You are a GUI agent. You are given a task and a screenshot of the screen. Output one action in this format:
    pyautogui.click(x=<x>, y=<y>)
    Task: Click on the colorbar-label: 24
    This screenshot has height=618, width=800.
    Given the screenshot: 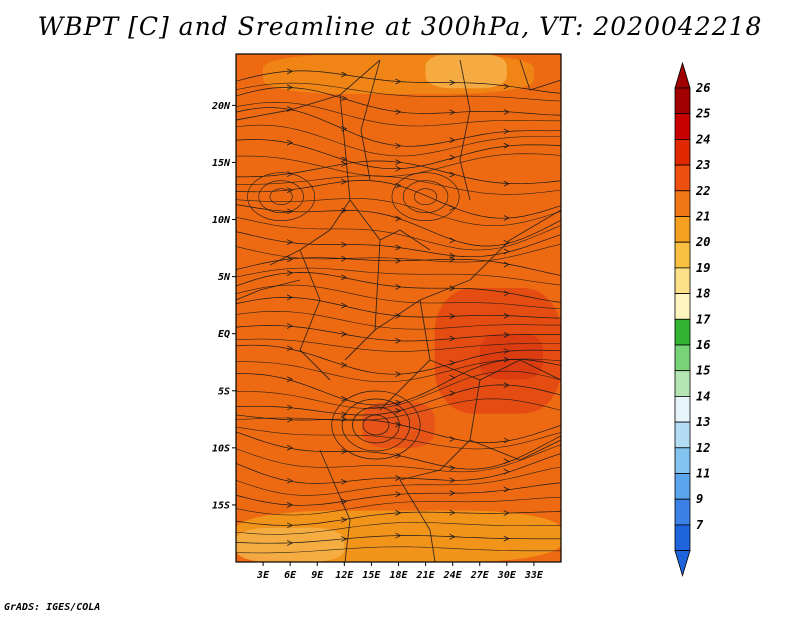 What is the action you would take?
    pyautogui.click(x=702, y=139)
    